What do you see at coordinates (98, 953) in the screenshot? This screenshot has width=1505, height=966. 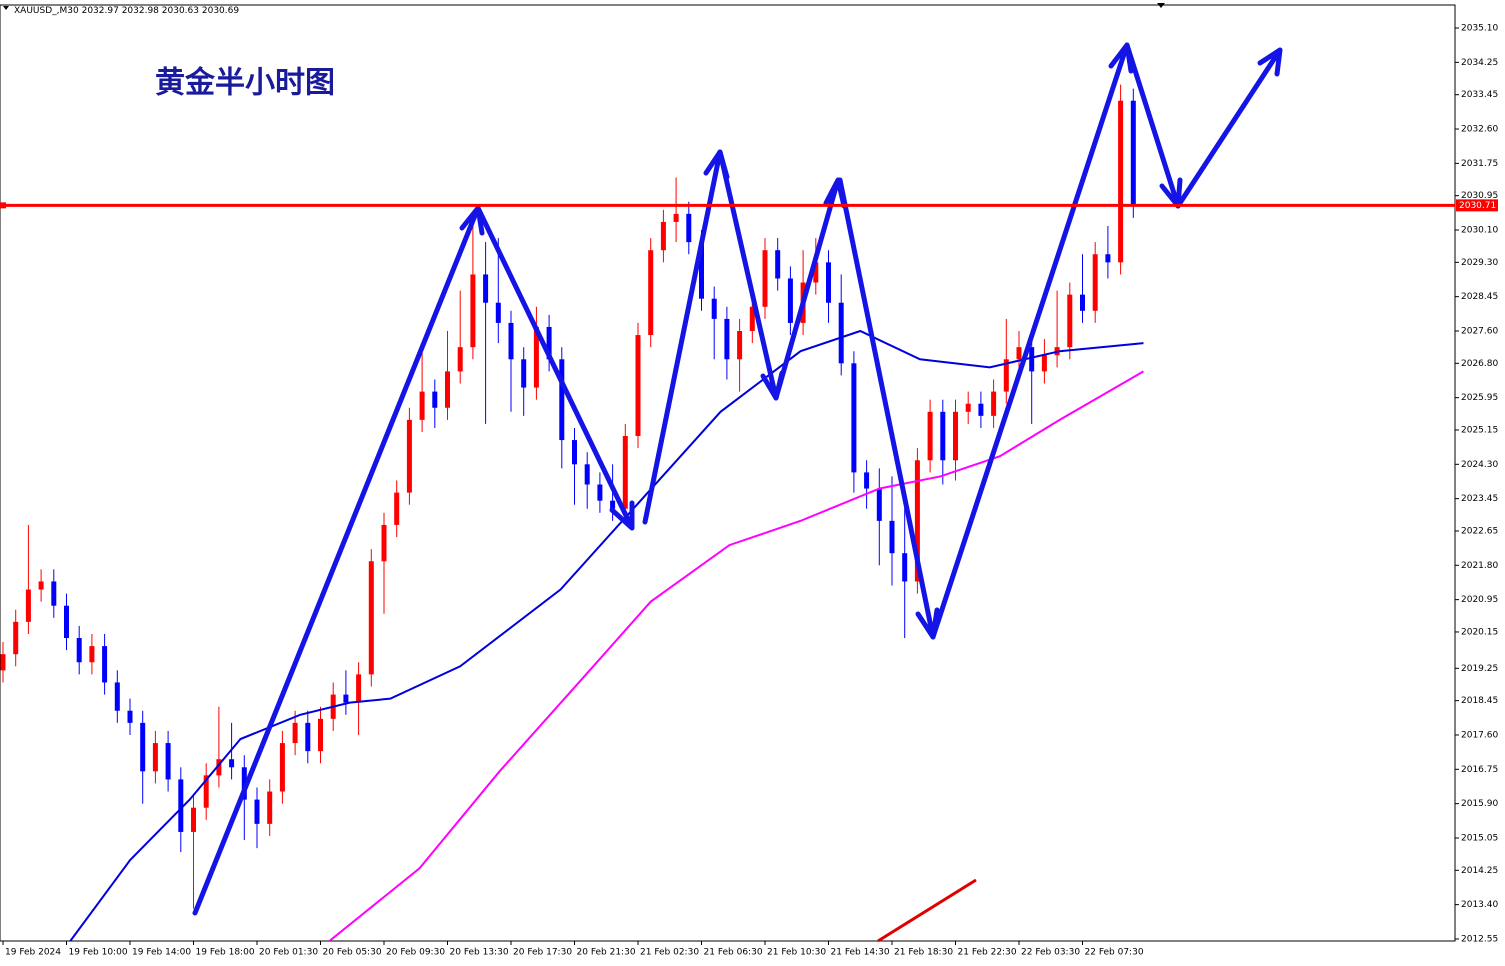 I see `x-tick-label: 19 Feb 10:00` at bounding box center [98, 953].